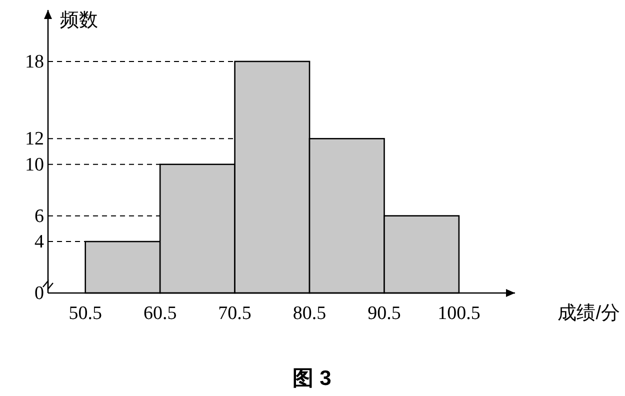 Image resolution: width=625 pixels, height=396 pixels. I want to click on x-tick-label: 90.5, so click(384, 313).